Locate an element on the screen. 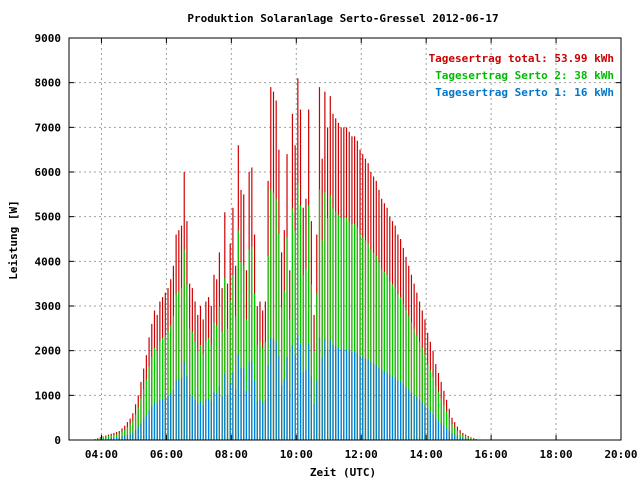 This screenshot has width=640, height=480. x-axis-label: Zeit (UTC) is located at coordinates (343, 472).